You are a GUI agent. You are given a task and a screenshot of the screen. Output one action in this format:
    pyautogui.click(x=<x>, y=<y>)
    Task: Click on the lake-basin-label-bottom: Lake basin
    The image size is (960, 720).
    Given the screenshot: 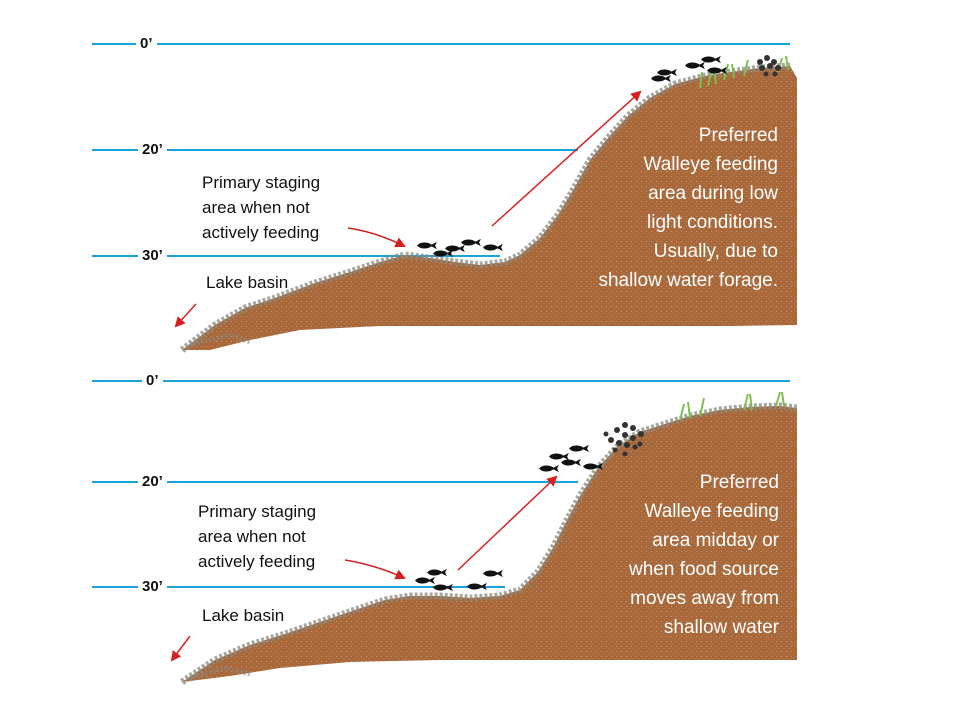 What is the action you would take?
    pyautogui.click(x=243, y=615)
    